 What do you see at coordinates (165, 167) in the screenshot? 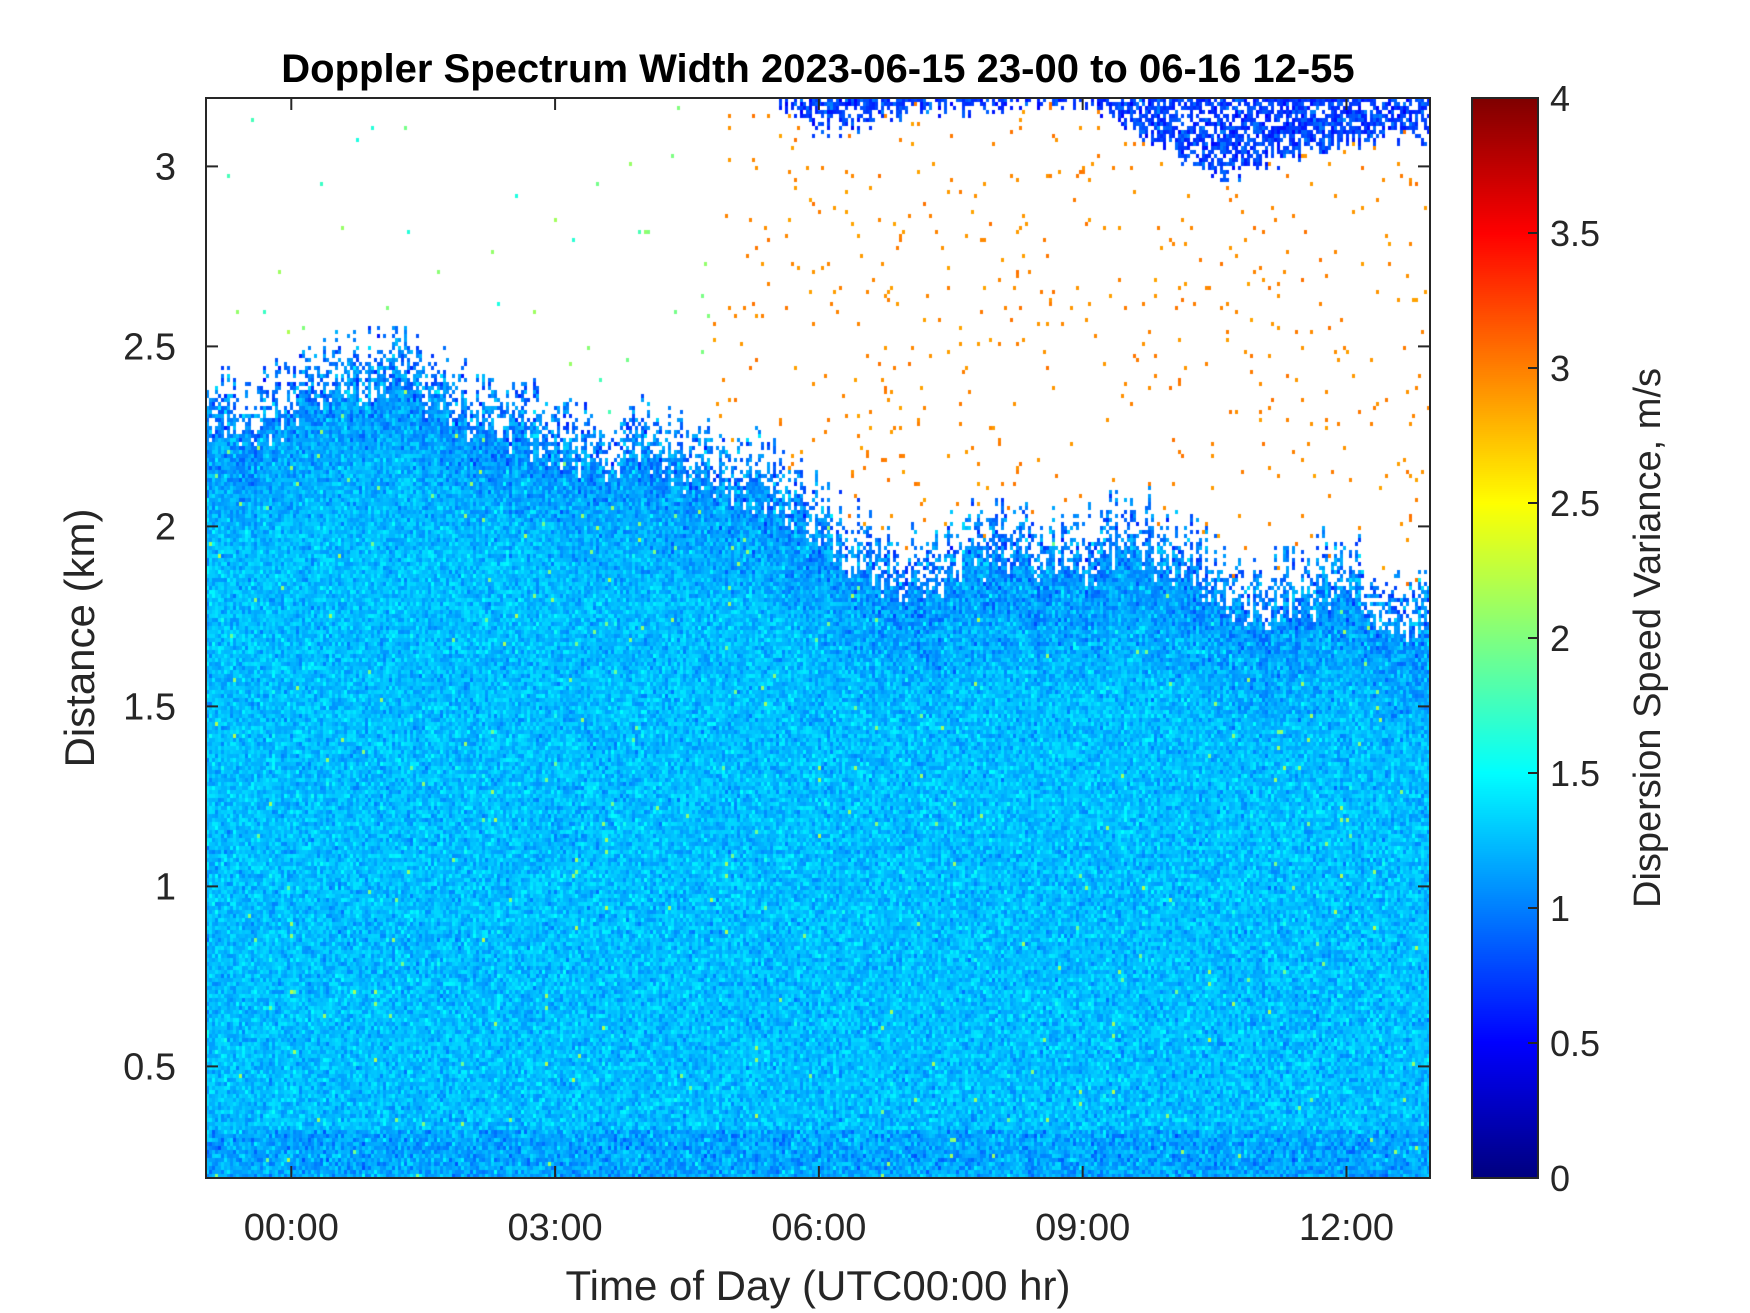
I see `y-tick-label: 3` at bounding box center [165, 167].